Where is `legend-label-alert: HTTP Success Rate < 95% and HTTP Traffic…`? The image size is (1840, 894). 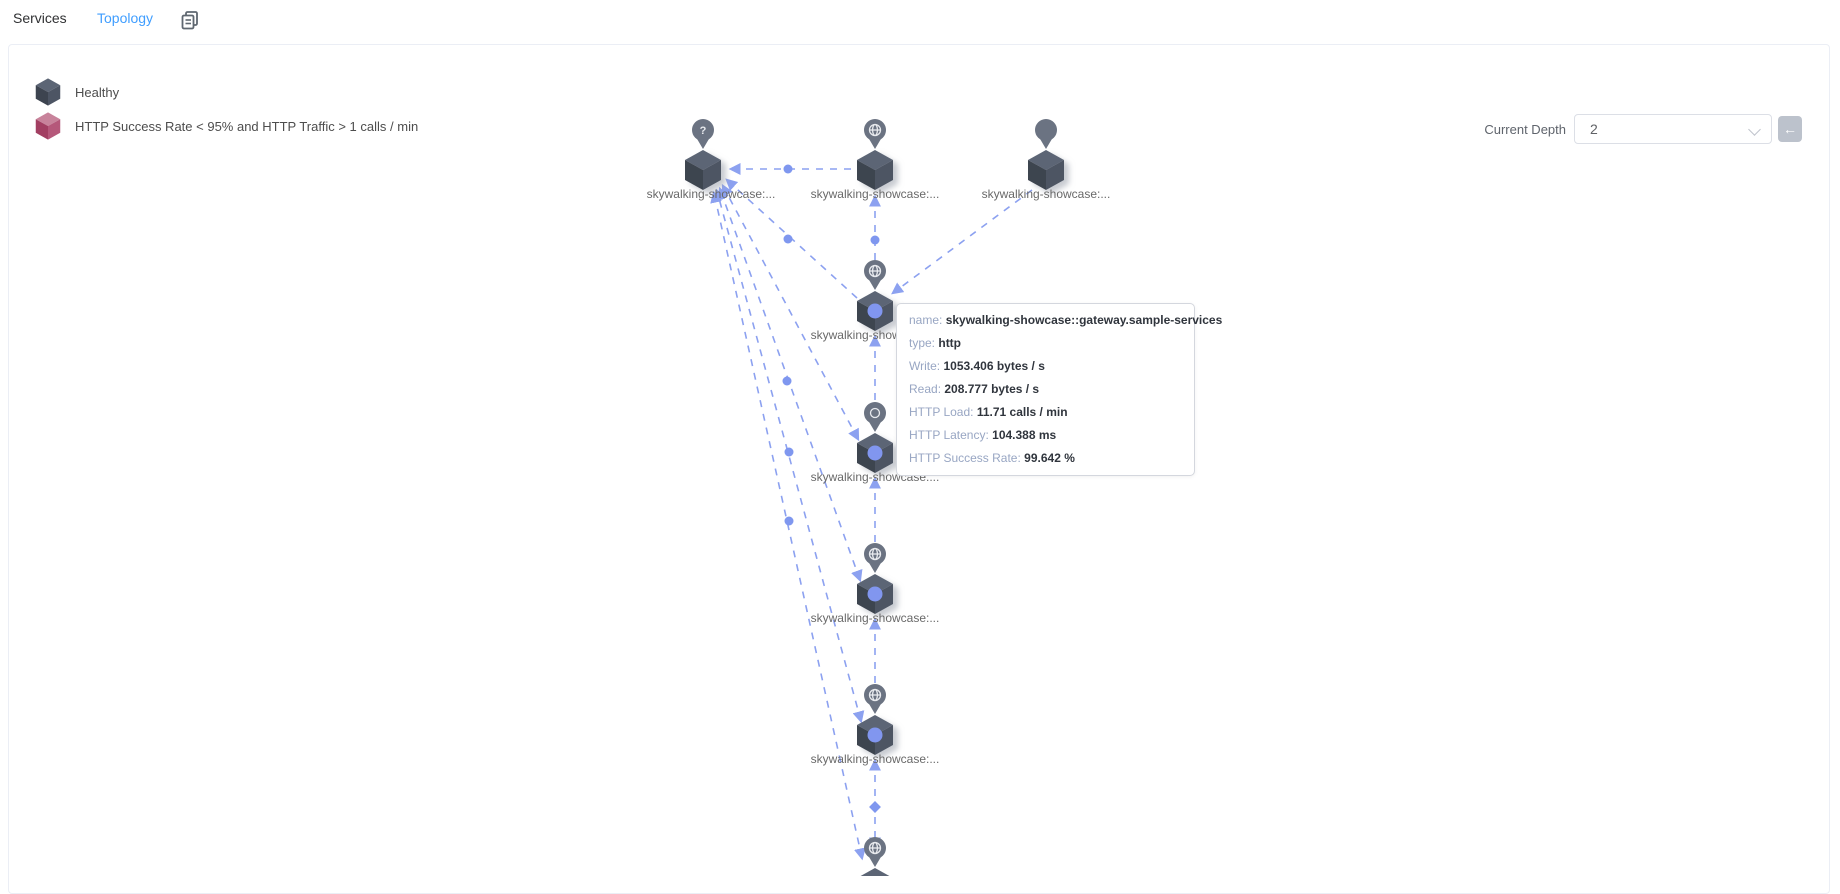
legend-label-alert: HTTP Success Rate < 95% and HTTP Traffic… is located at coordinates (247, 126).